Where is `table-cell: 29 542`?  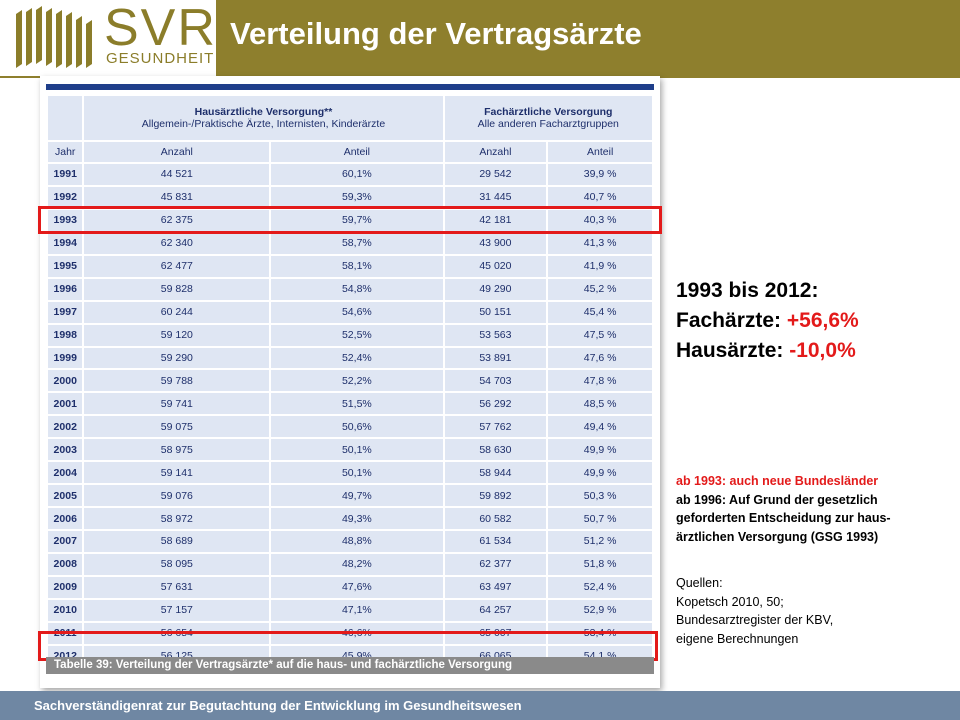
table-cell: 29 542 is located at coordinates (495, 174).